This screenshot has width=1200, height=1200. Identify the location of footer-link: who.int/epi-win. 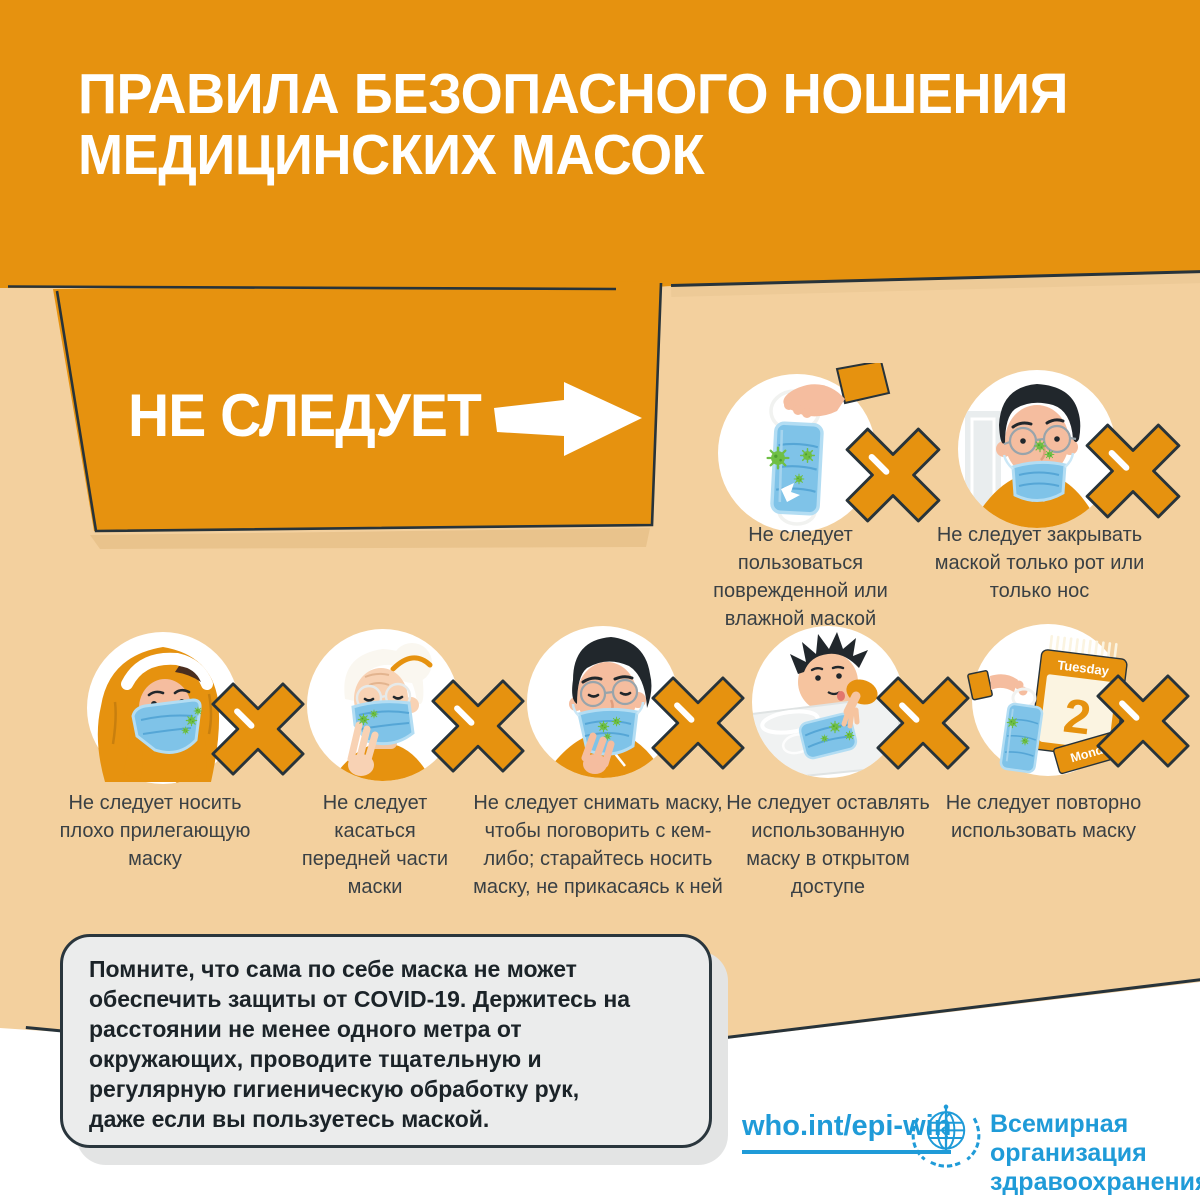
(847, 1132).